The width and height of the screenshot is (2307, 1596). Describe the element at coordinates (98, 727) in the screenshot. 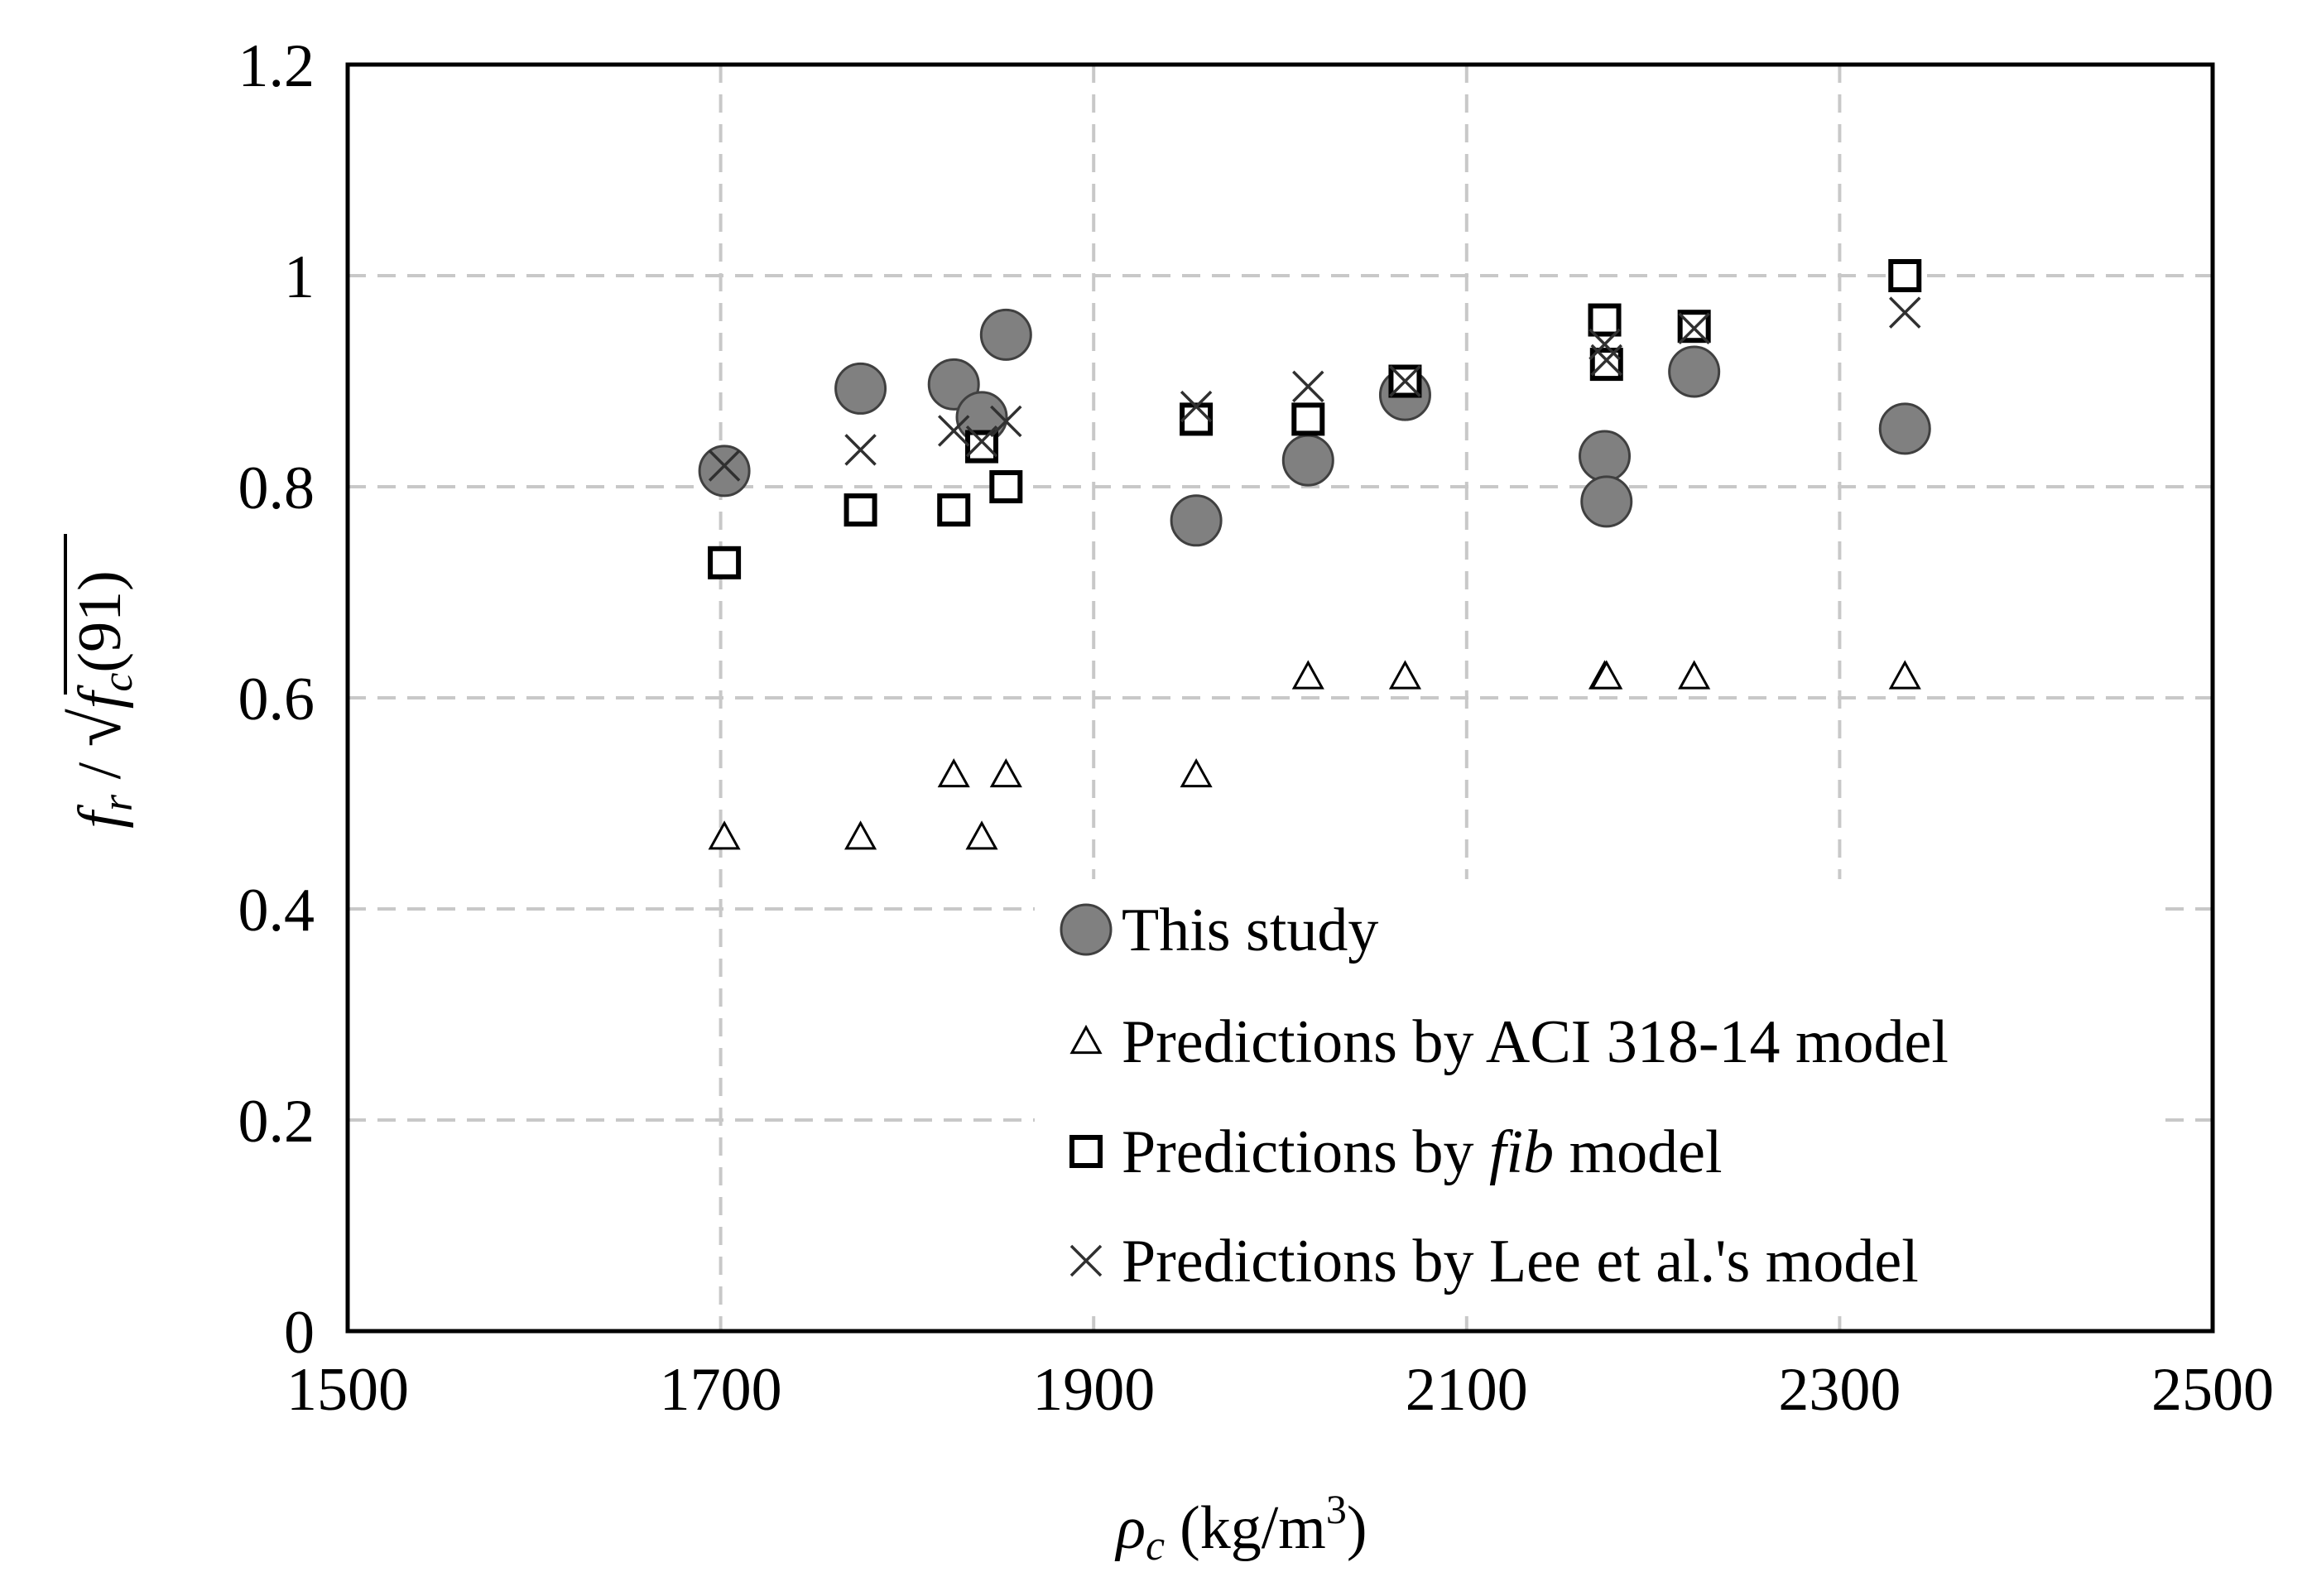

I see `y-title-root: √` at that location.